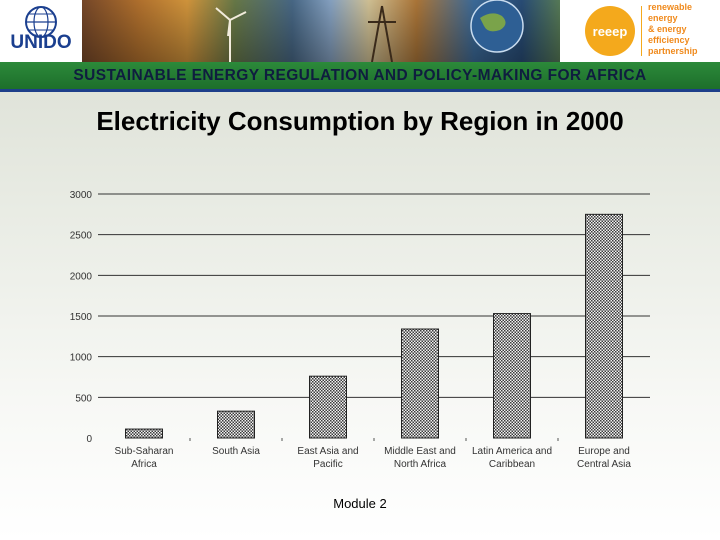  Describe the element at coordinates (81, 195) in the screenshot. I see `y-tick-label: 3000` at that location.